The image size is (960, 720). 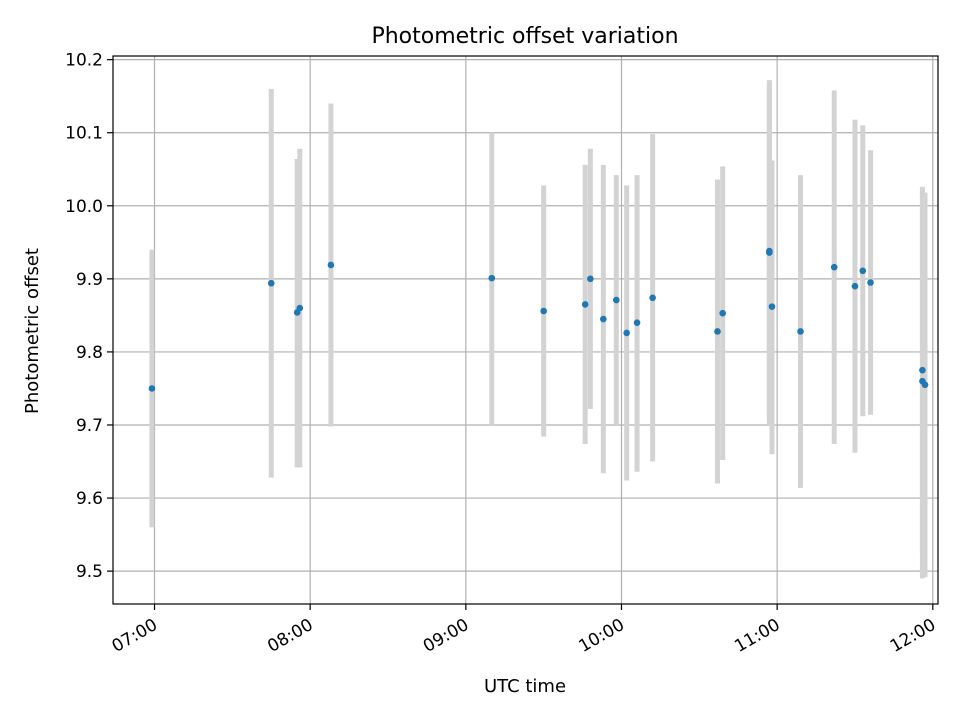 What do you see at coordinates (446, 636) in the screenshot?
I see `x-tick-label: 09:00` at bounding box center [446, 636].